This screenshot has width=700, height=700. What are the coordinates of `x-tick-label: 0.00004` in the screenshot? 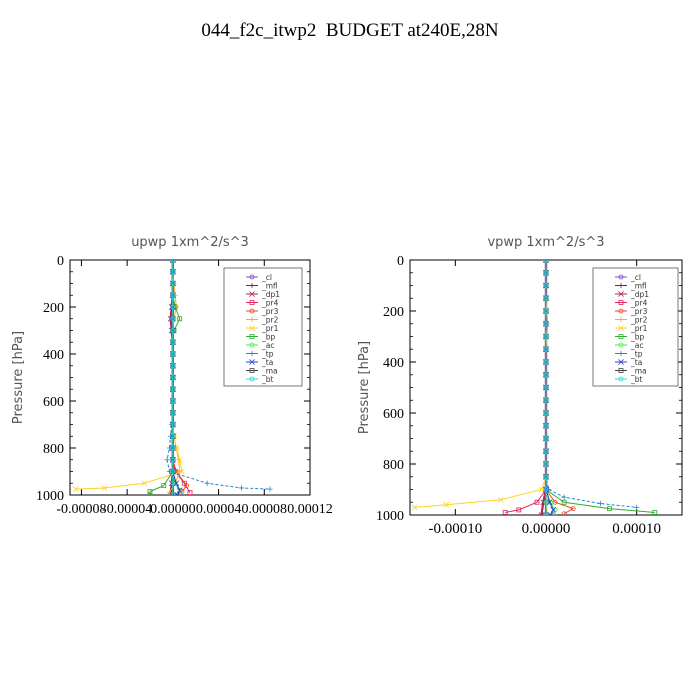 It's located at (219, 509).